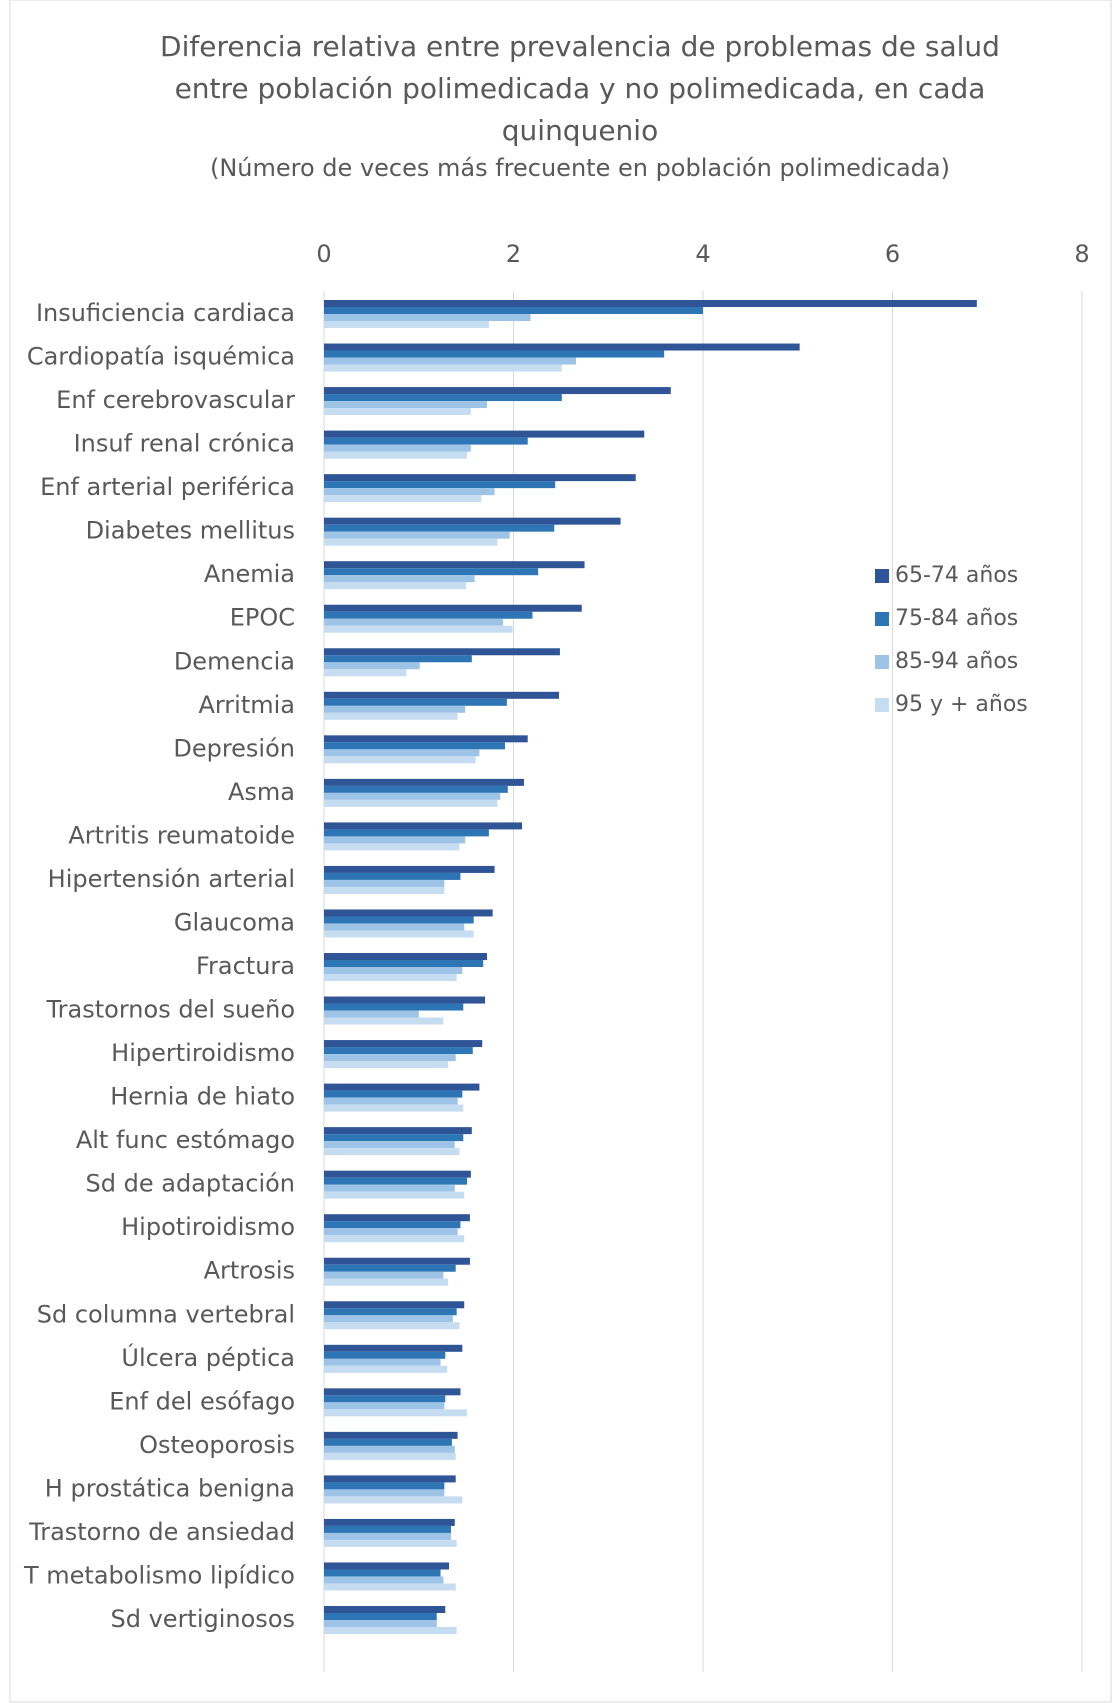  I want to click on y-tick-label: EPOC, so click(262, 618).